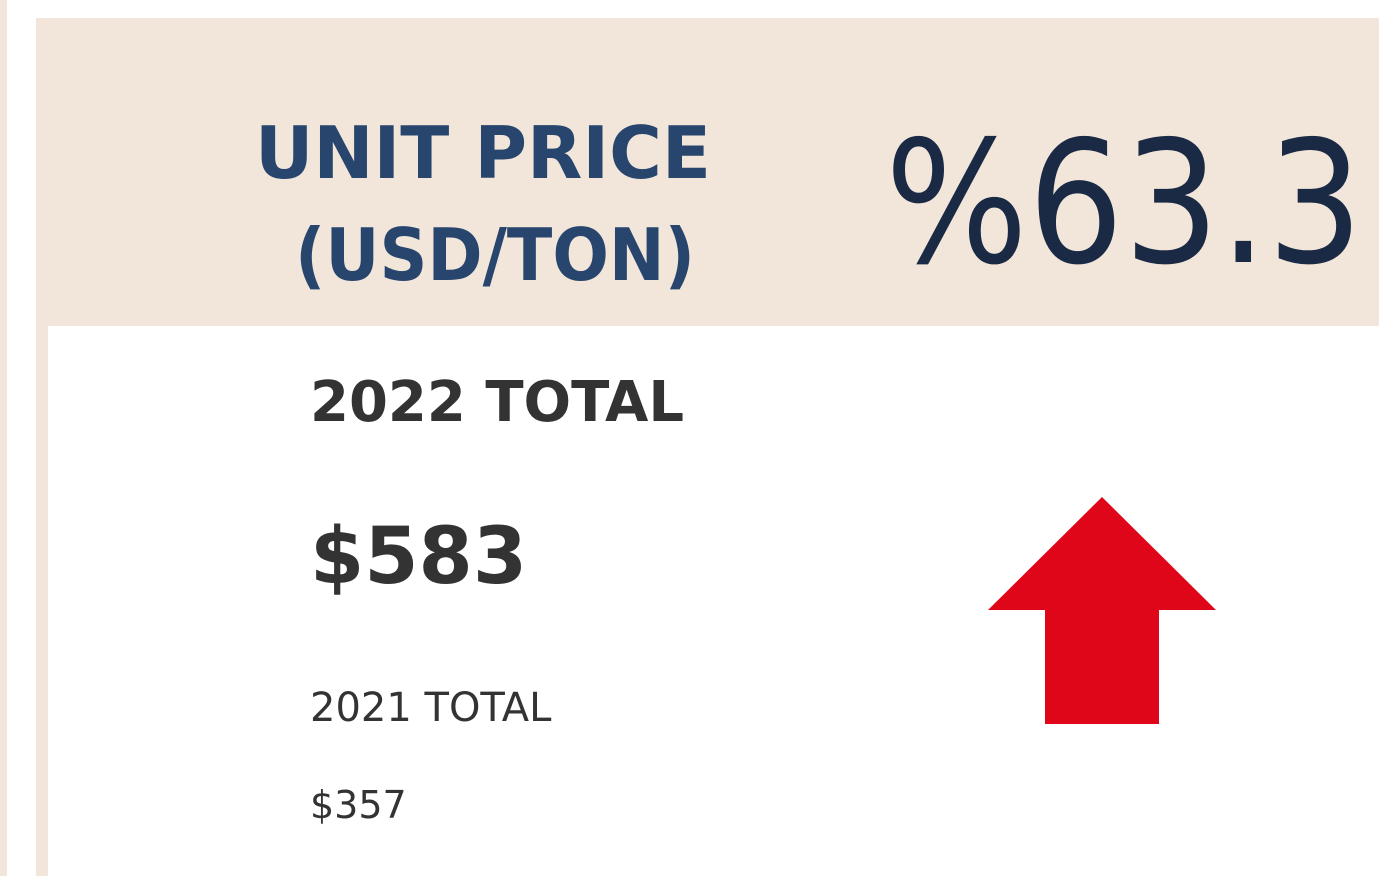 Image resolution: width=1379 pixels, height=876 pixels. What do you see at coordinates (1124, 204) in the screenshot?
I see `change-value: %63.3` at bounding box center [1124, 204].